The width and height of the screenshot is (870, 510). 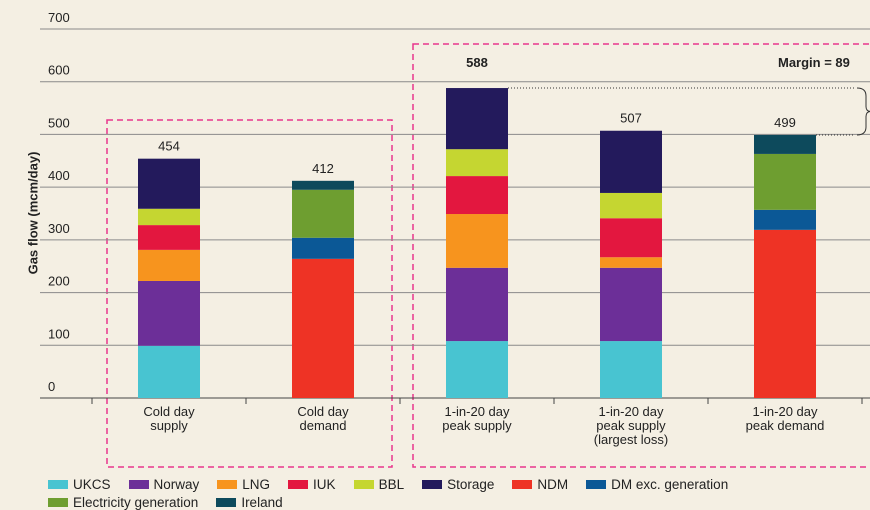 I want to click on y-tick-label: 700, so click(x=59, y=17).